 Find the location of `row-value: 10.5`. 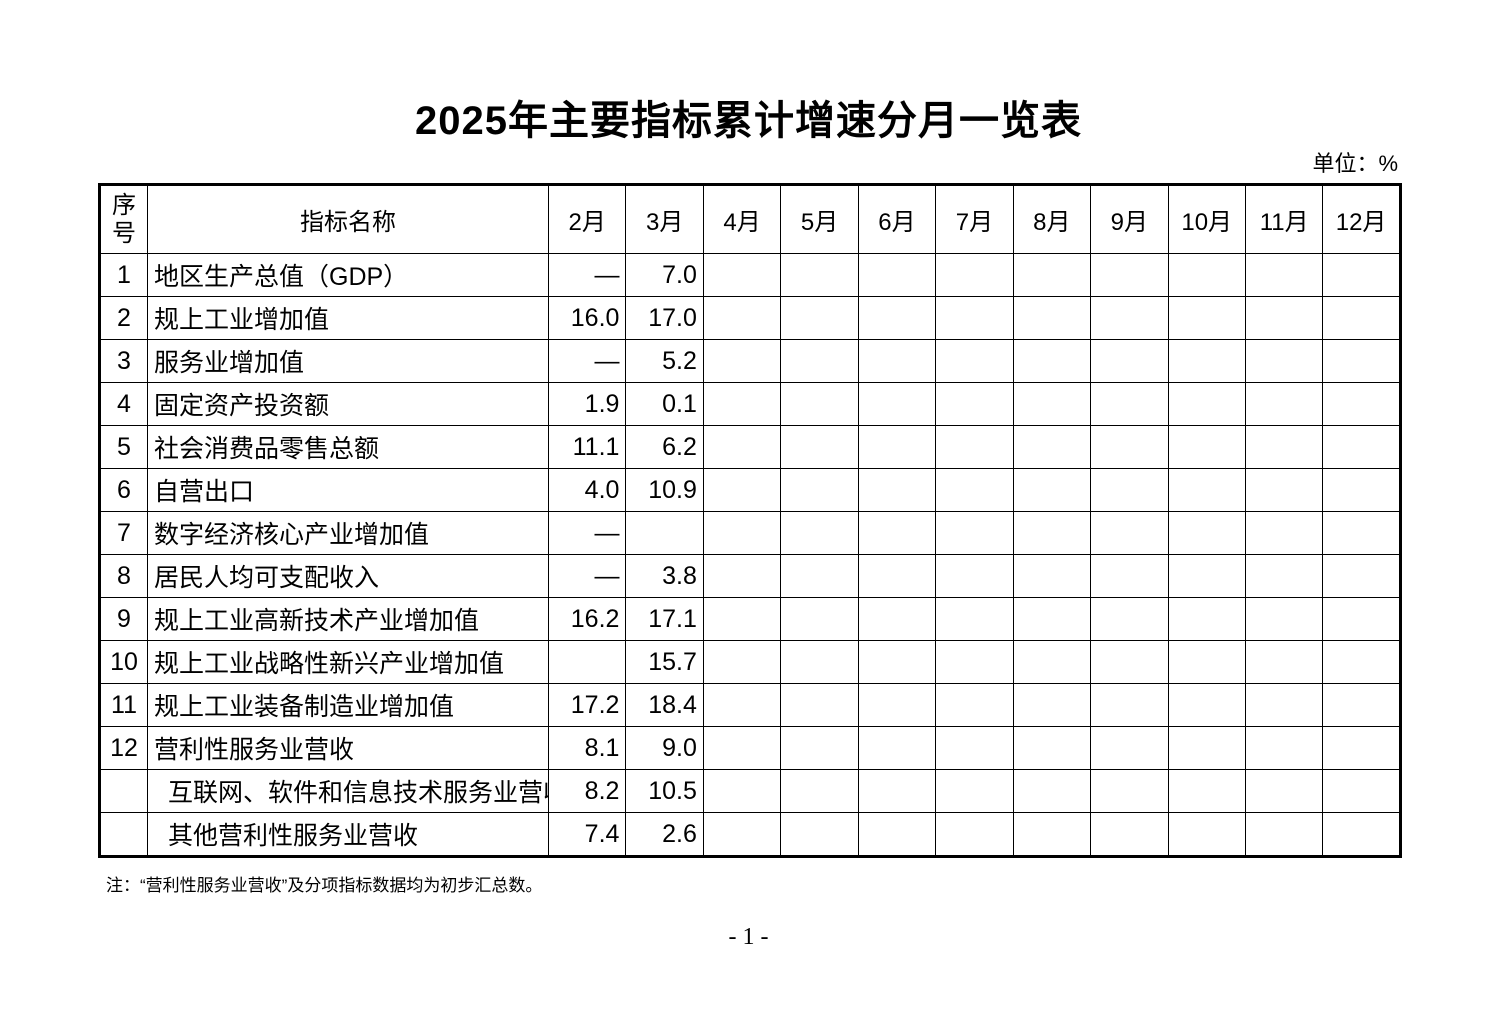

row-value: 10.5 is located at coordinates (664, 791).